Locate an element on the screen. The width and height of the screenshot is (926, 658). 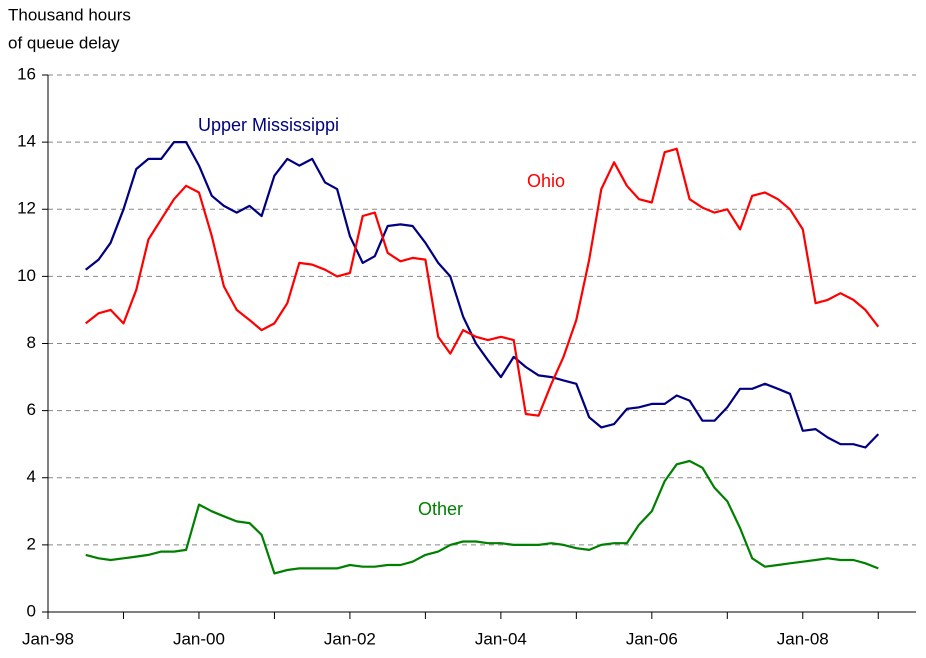
x-tick-label: Jan-02 is located at coordinates (350, 638).